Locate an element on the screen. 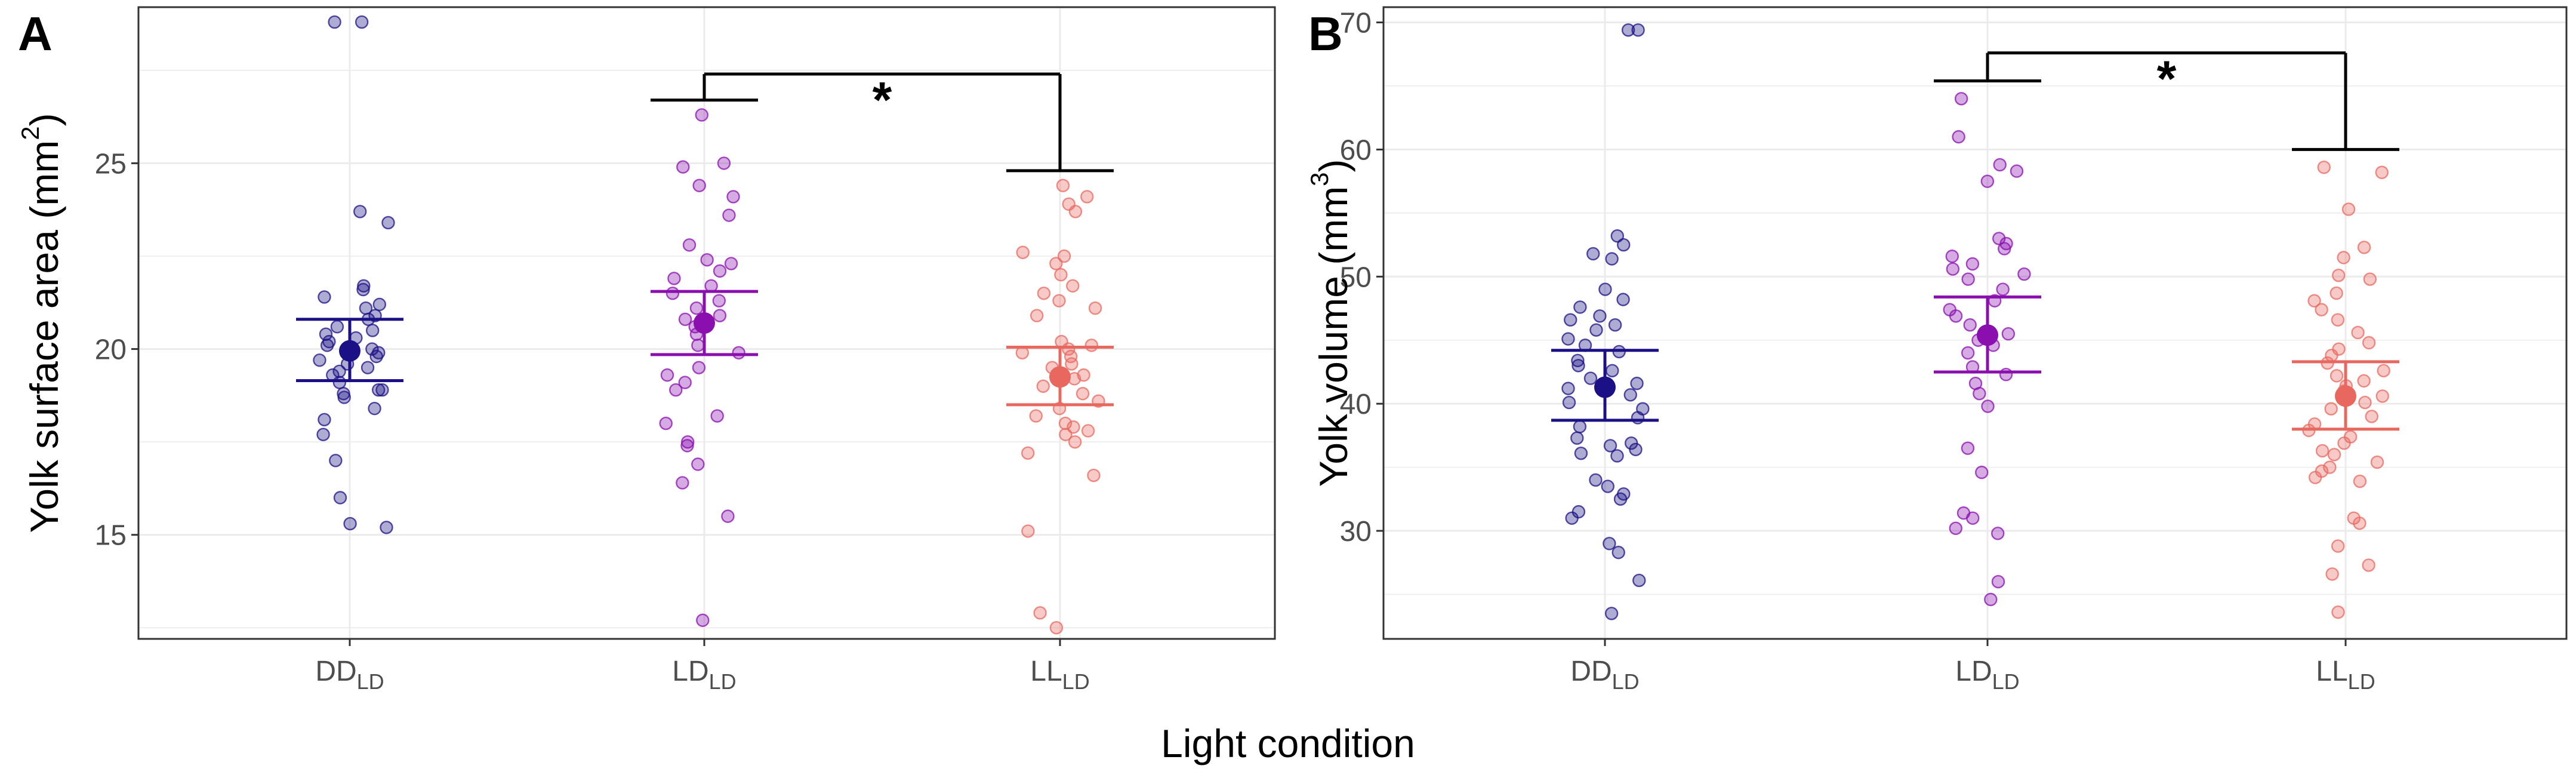  panel-a-y-axis: 15 20 25 is located at coordinates (116, 350).